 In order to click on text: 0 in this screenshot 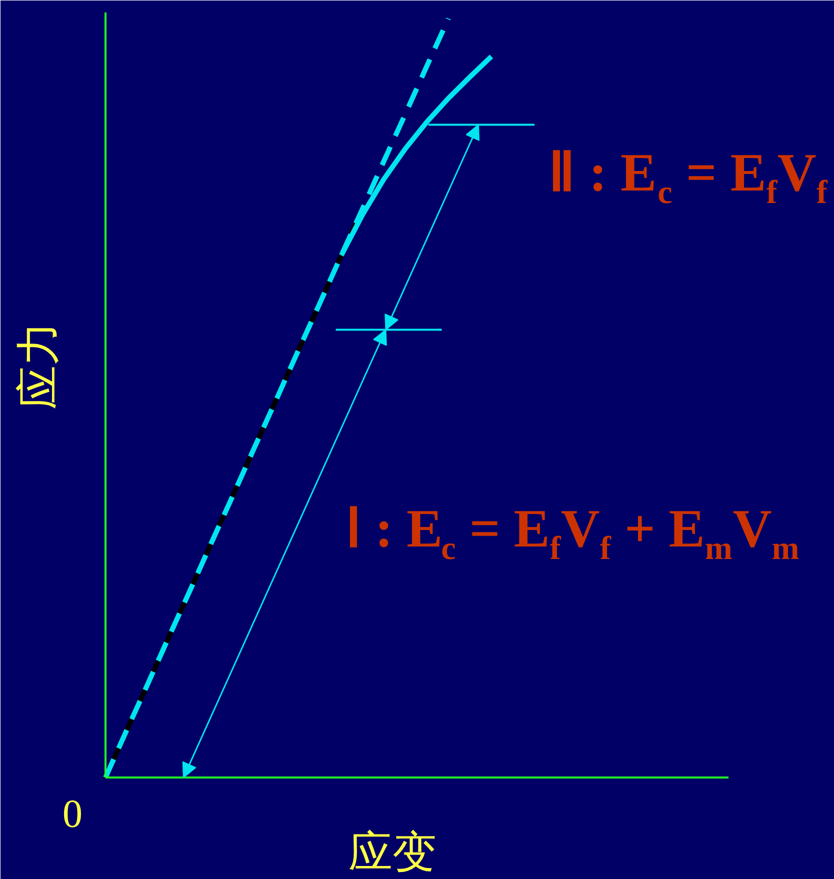, I will do `click(72, 813)`.